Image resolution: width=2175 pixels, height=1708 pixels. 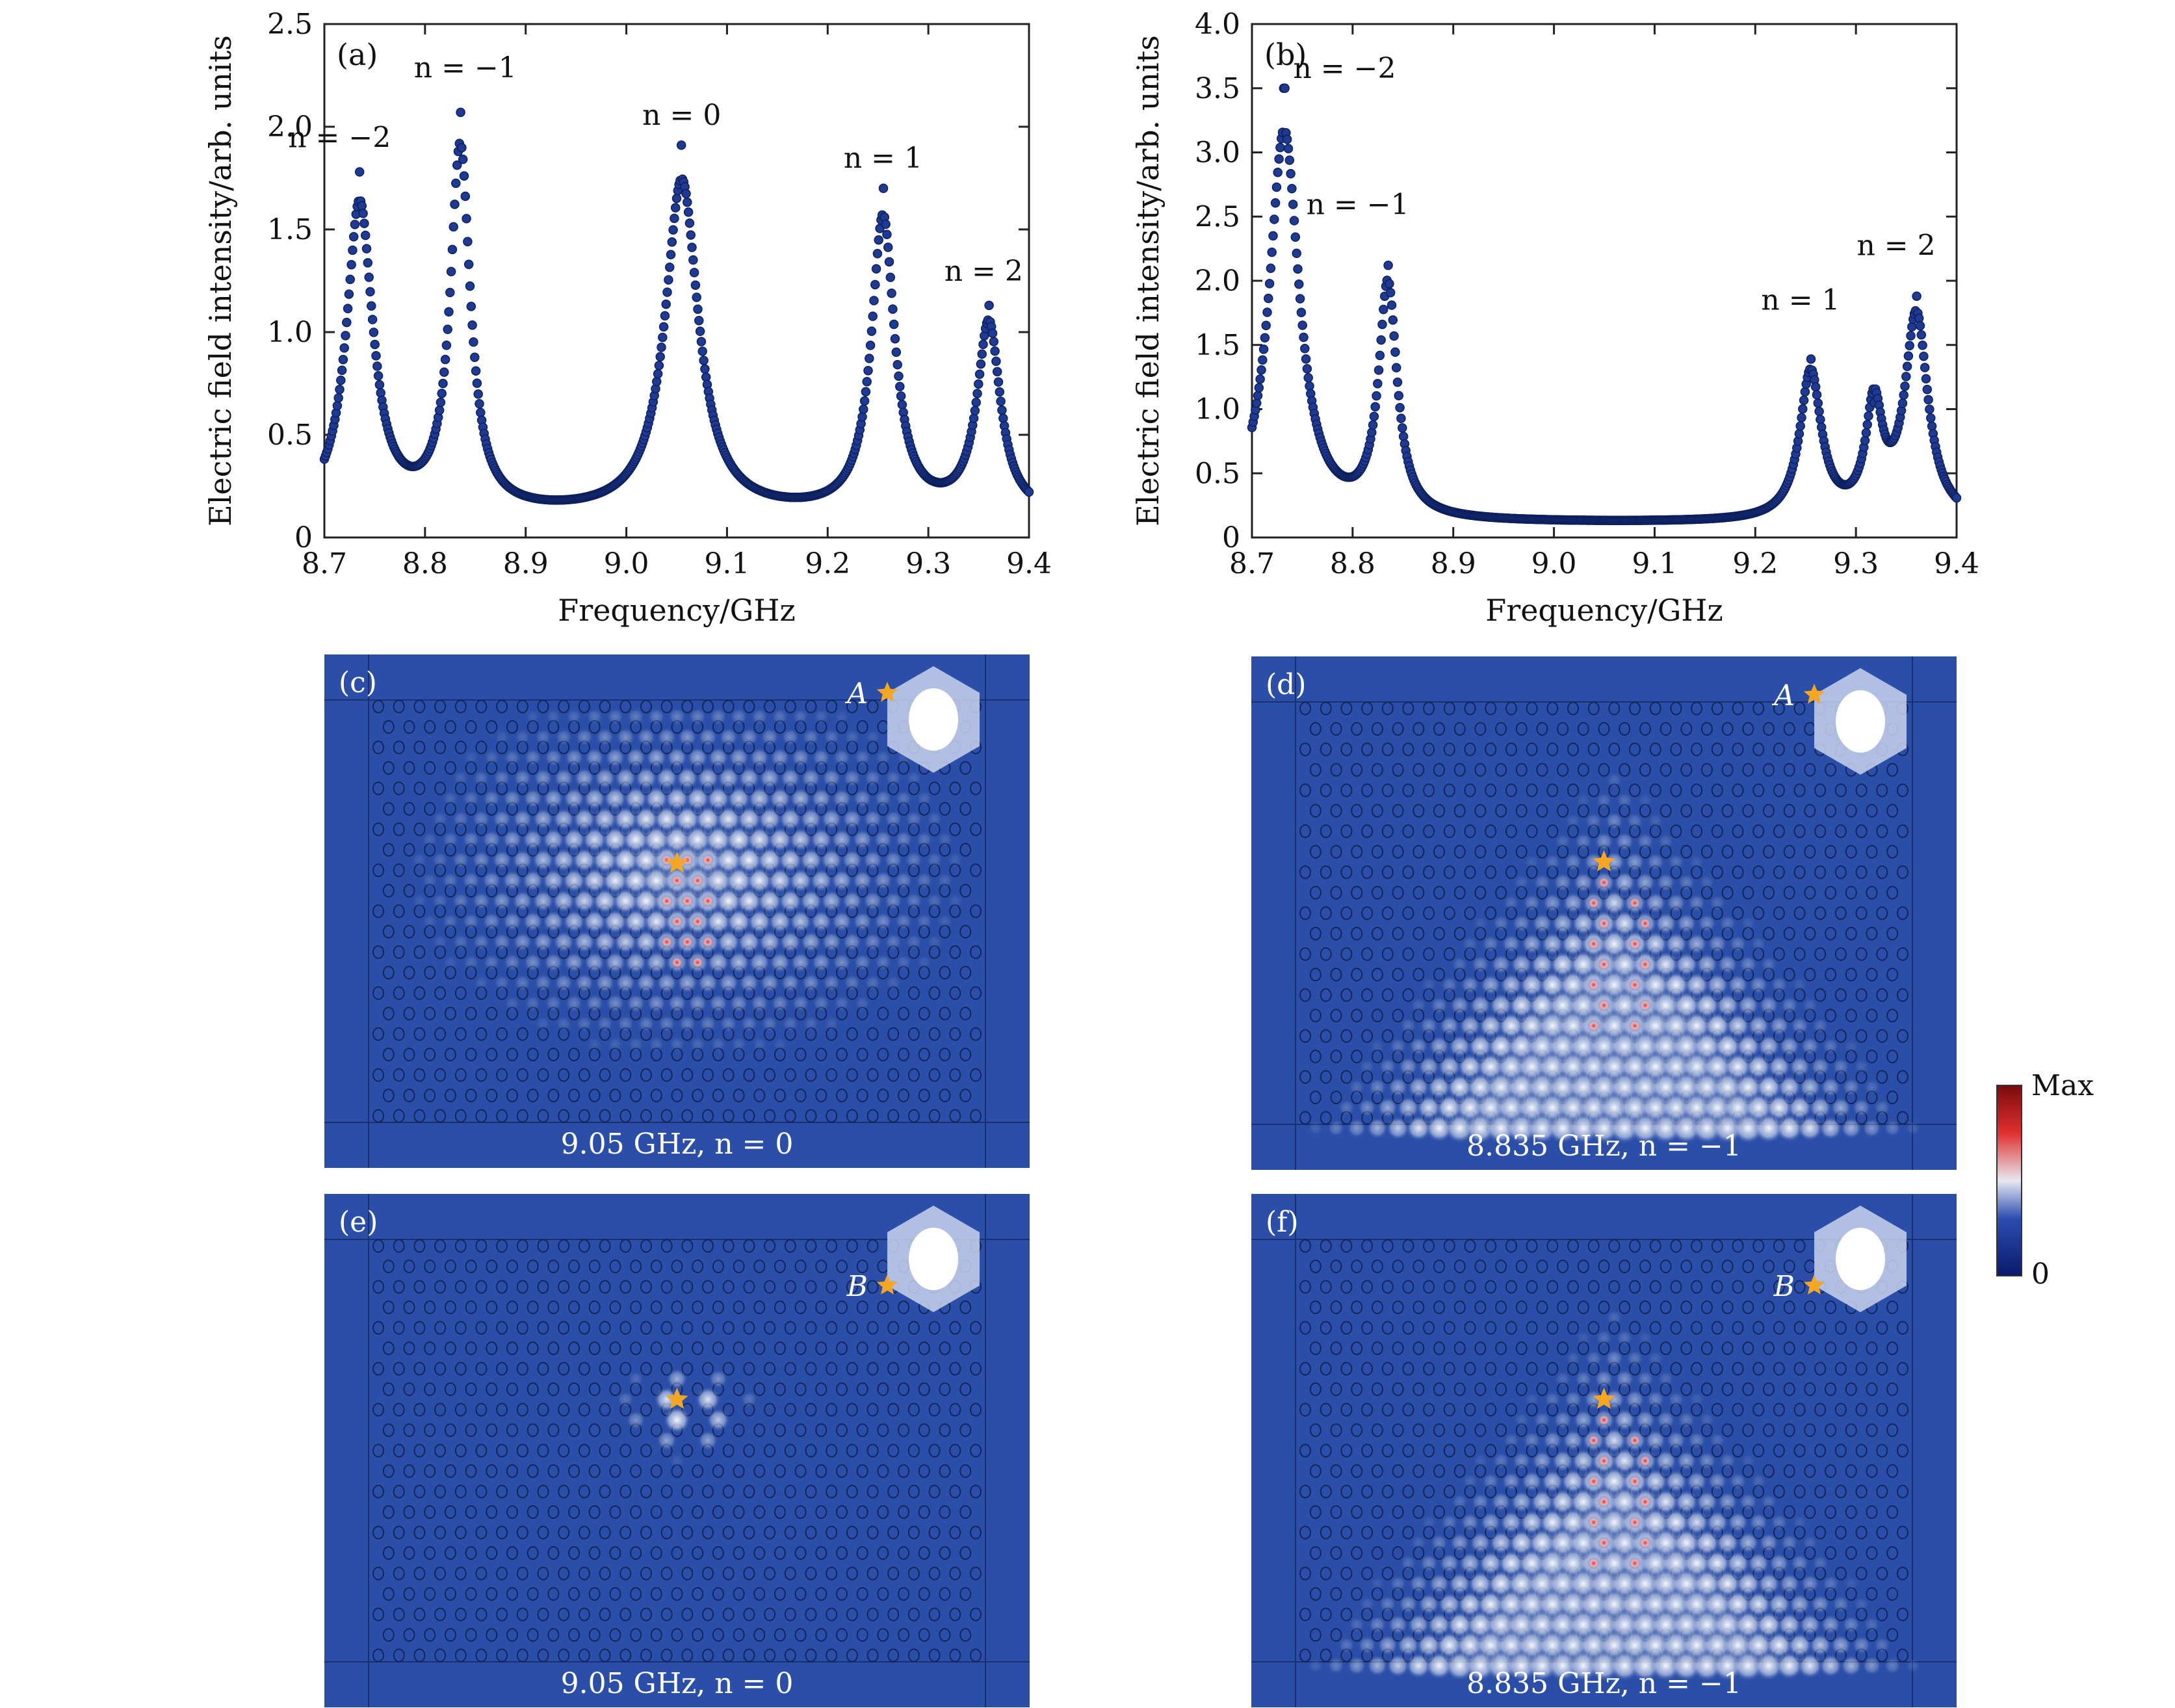 What do you see at coordinates (1217, 281) in the screenshot?
I see `y-tick-label: 2.0` at bounding box center [1217, 281].